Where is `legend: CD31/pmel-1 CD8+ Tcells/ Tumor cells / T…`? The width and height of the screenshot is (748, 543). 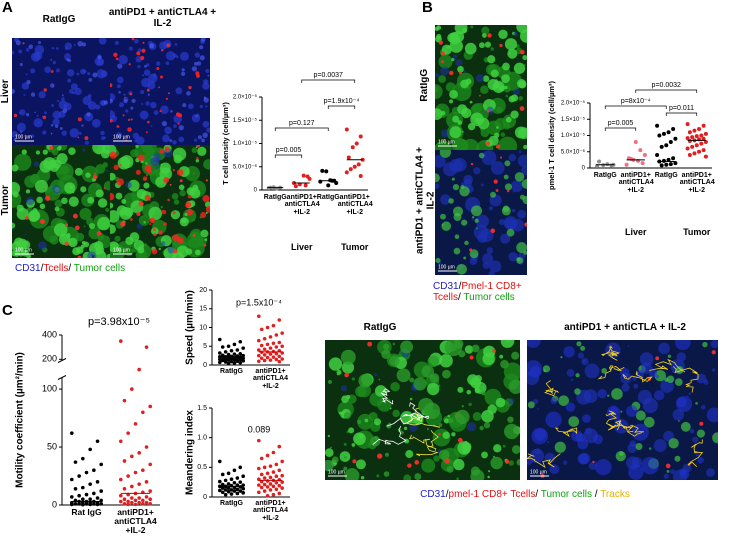 legend: CD31/pmel-1 CD8+ Tcells/ Tumor cells / T… is located at coordinates (525, 495).